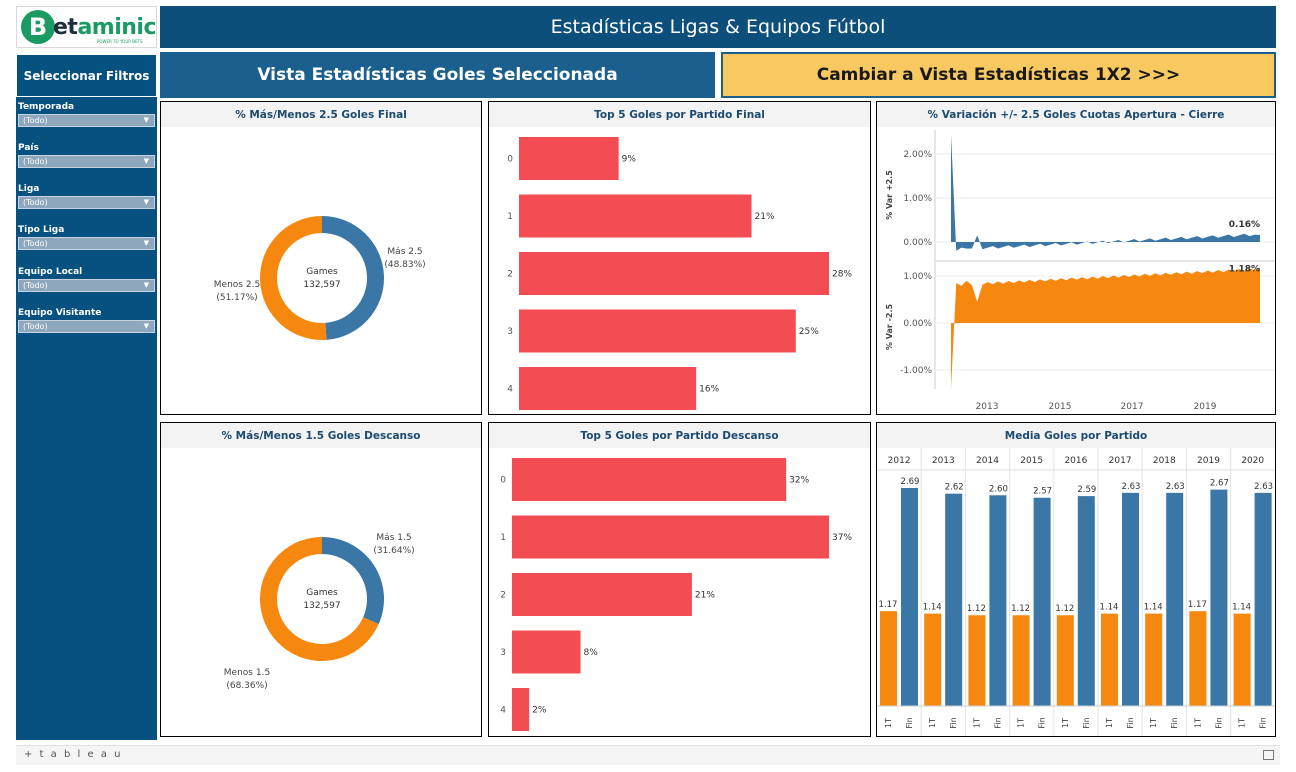 The height and width of the screenshot is (772, 1296). Describe the element at coordinates (38, 27) in the screenshot. I see `logo-ball-icon: B` at that location.